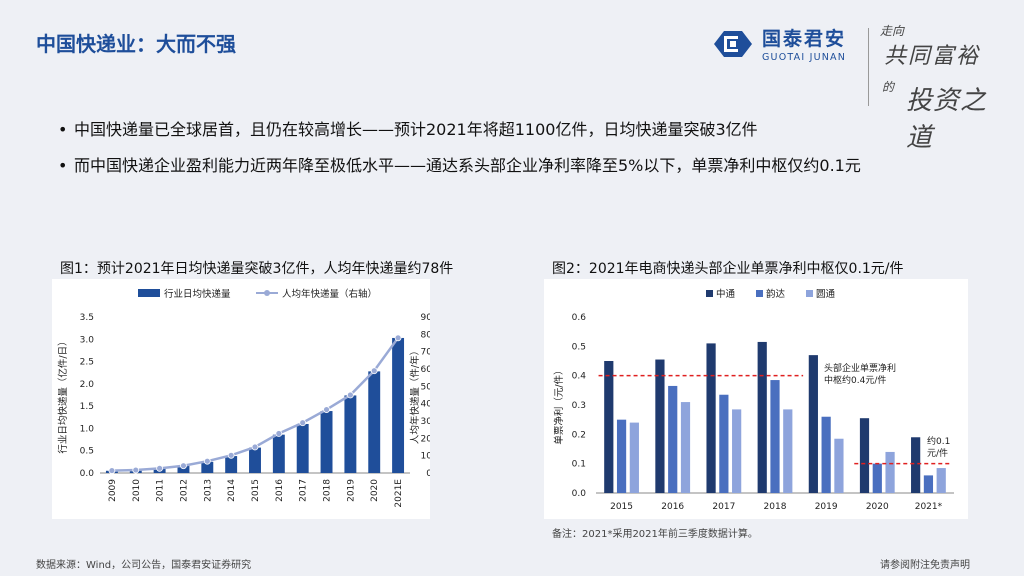  I want to click on annotation: 约0.1, so click(938, 441).